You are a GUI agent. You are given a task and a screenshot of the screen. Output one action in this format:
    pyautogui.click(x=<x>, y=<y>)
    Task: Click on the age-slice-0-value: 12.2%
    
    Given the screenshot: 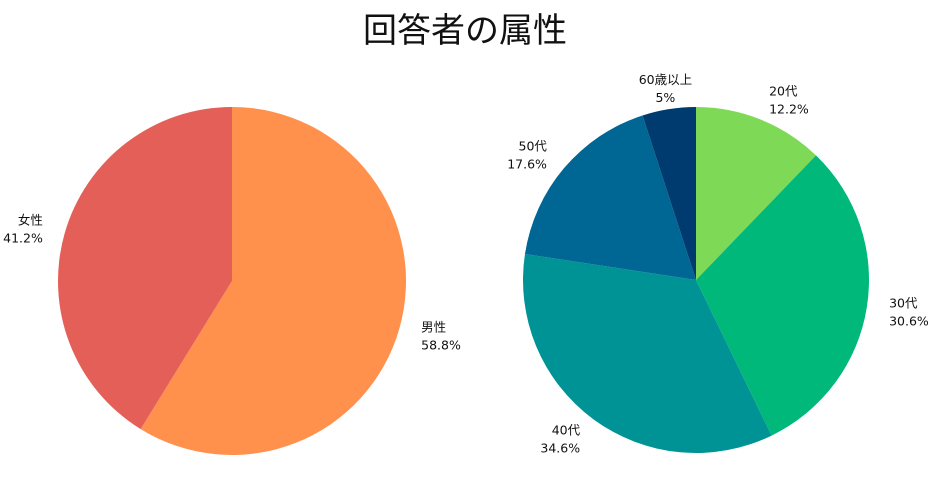 What is the action you would take?
    pyautogui.click(x=789, y=109)
    